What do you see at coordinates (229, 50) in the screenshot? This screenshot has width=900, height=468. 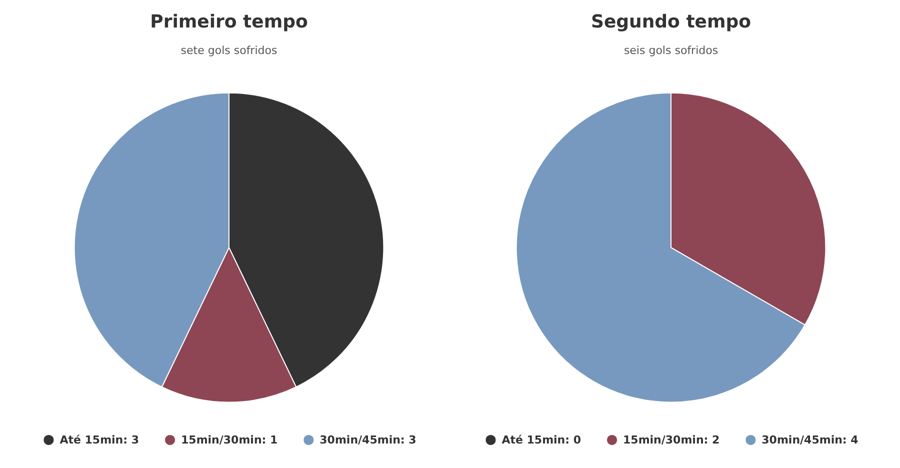 I see `chart-subtitle: sete gols sofridos` at bounding box center [229, 50].